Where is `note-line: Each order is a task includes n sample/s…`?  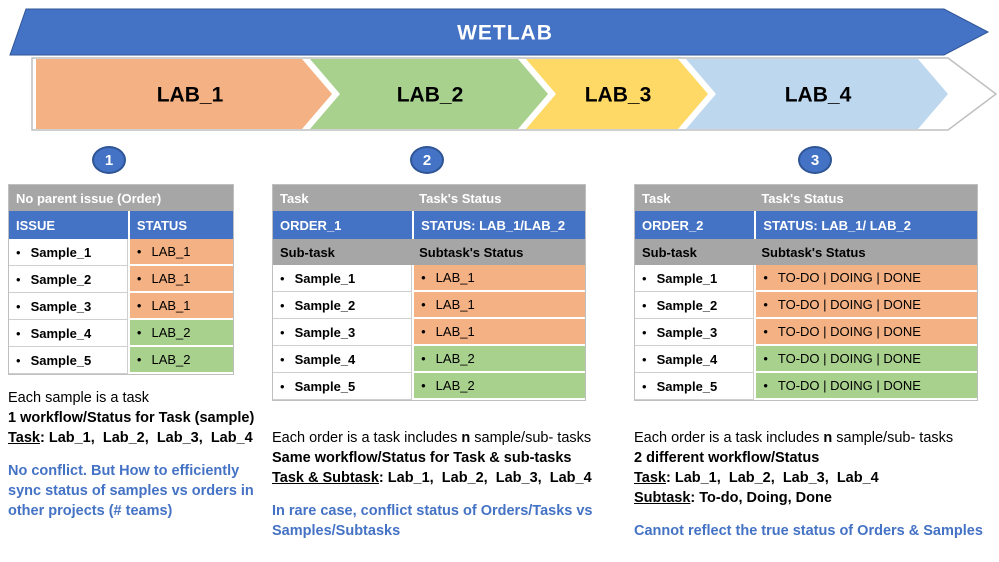
note-line: Each order is a task includes n sample/s… is located at coordinates (444, 438).